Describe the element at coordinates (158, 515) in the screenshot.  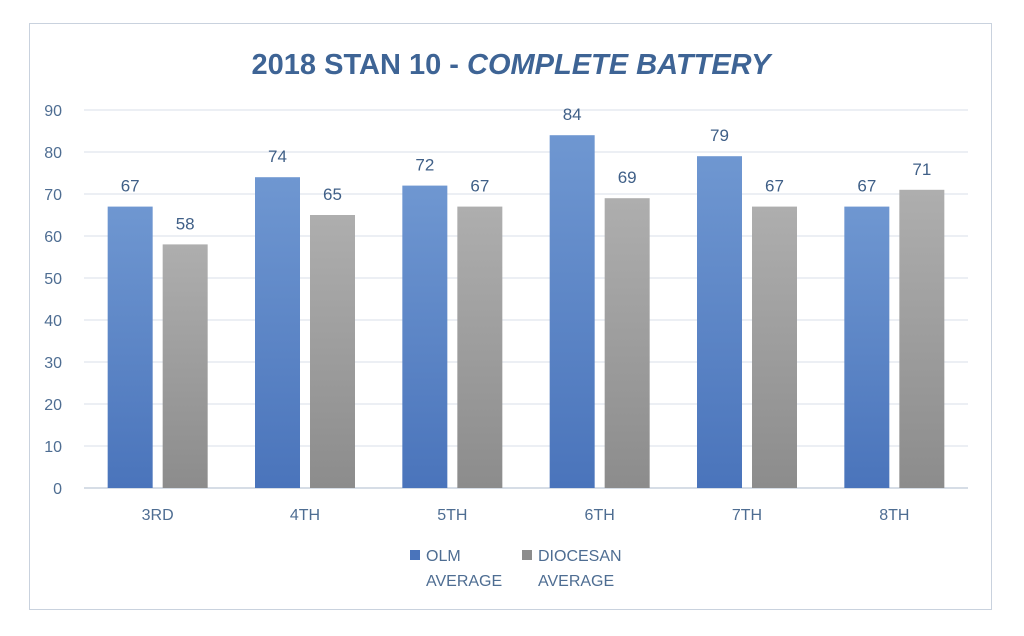
I see `x-tick-label: 3RD` at that location.